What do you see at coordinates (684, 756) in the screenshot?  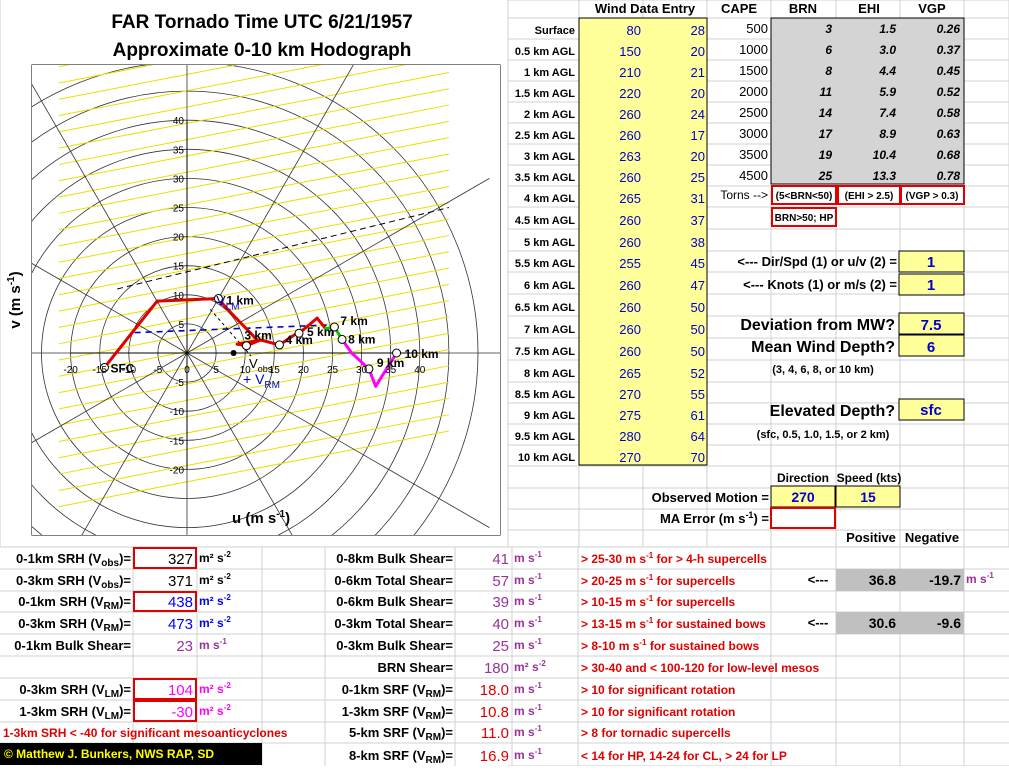 I see `shear-note: < 14 for HP, 14-24 for CL, > 24 for LP` at bounding box center [684, 756].